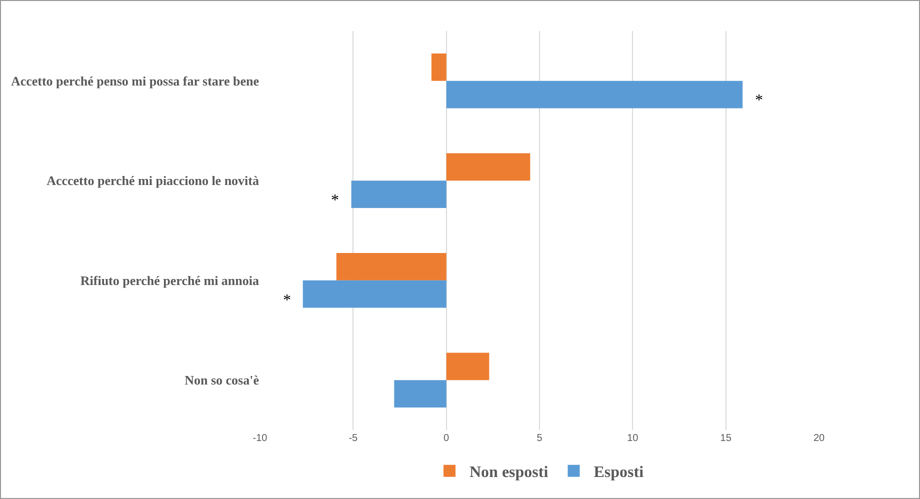 This screenshot has height=499, width=920. What do you see at coordinates (819, 438) in the screenshot?
I see `x-tick-label: 20` at bounding box center [819, 438].